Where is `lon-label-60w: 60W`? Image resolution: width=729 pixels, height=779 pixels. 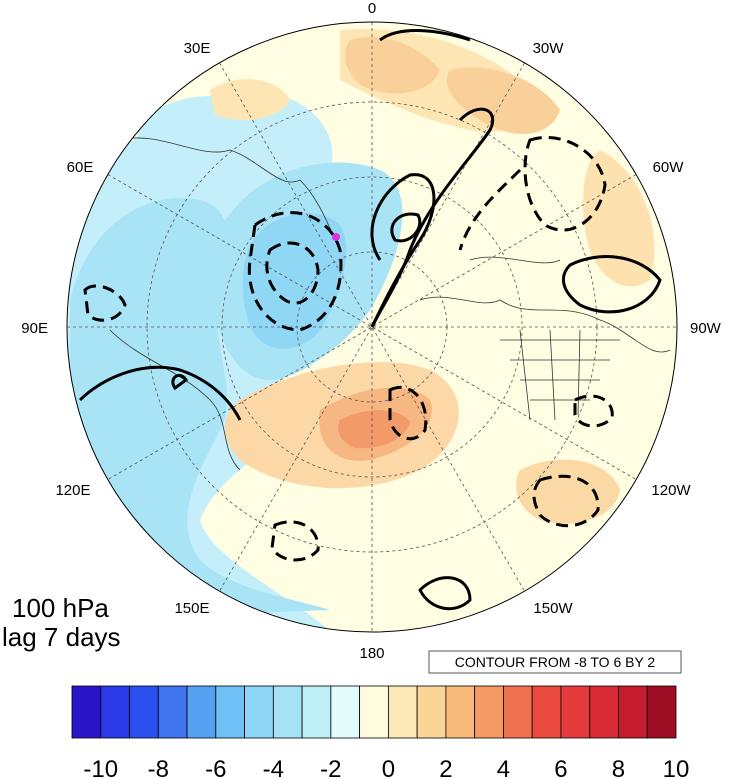
lon-label-60w: 60W is located at coordinates (669, 167).